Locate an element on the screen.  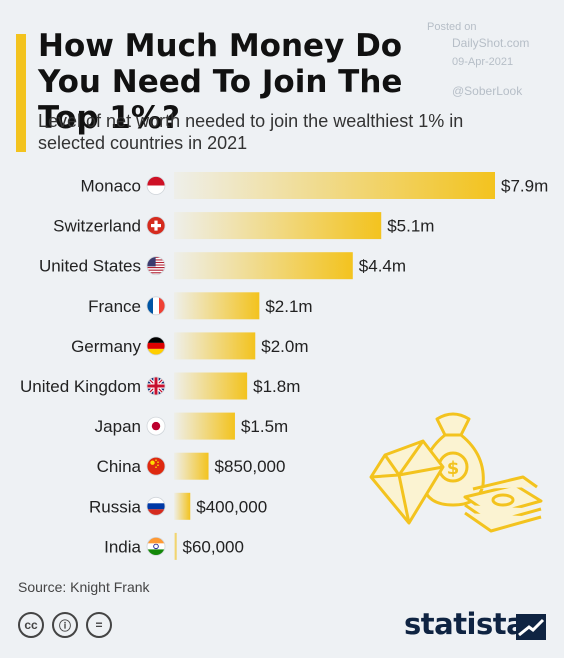
bar-monaco is located at coordinates (334, 185).